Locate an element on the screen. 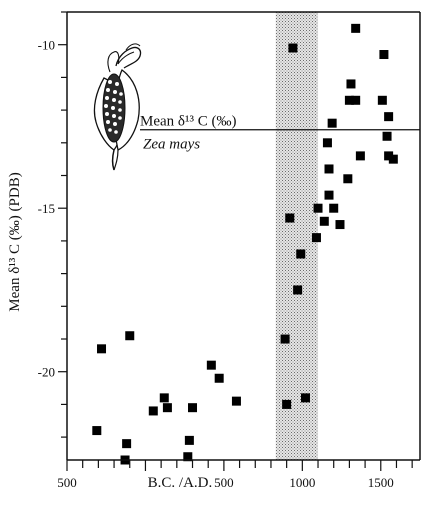  zea-mays-label: Zea mays is located at coordinates (171, 145).